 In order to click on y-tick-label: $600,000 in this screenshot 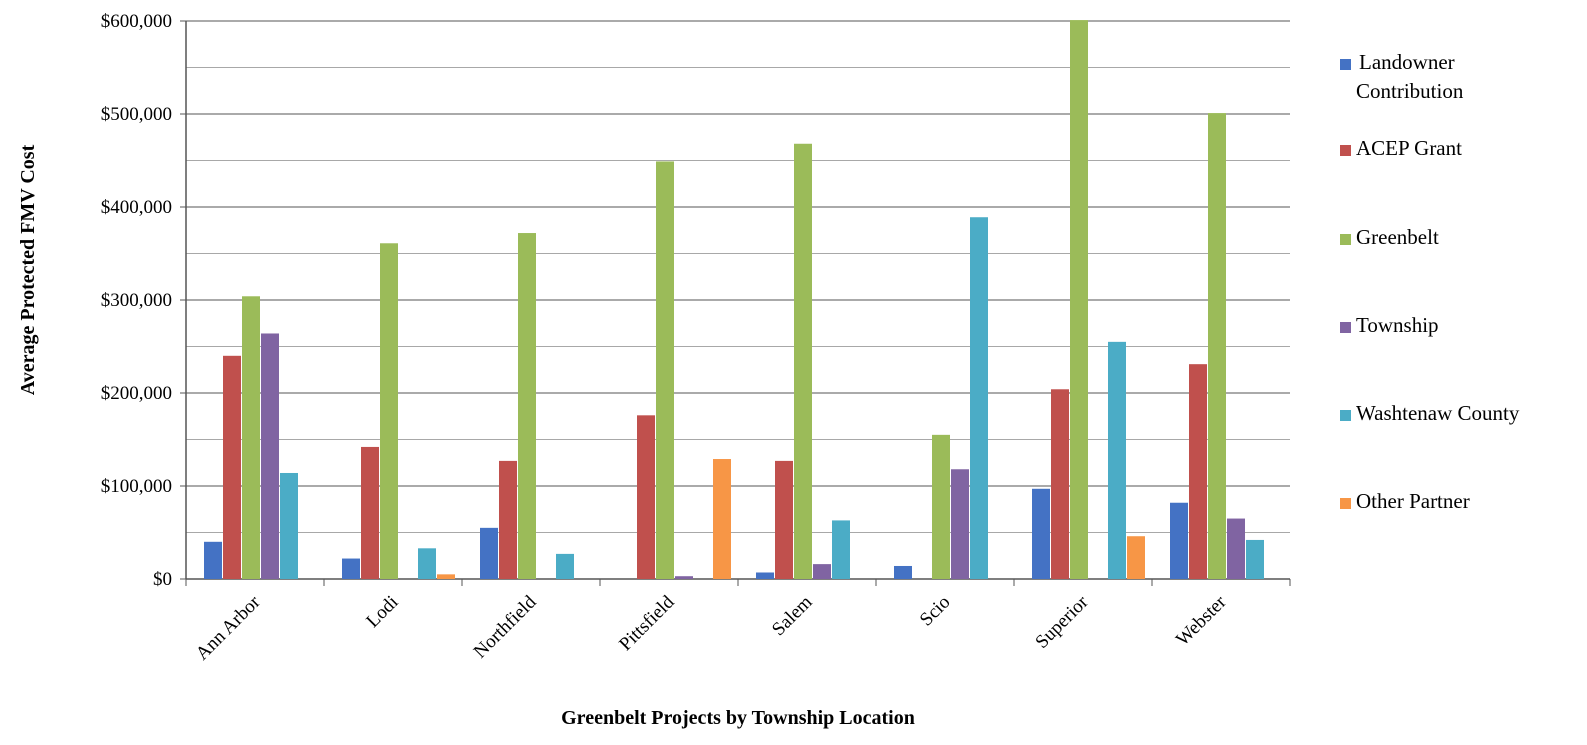, I will do `click(136, 21)`.